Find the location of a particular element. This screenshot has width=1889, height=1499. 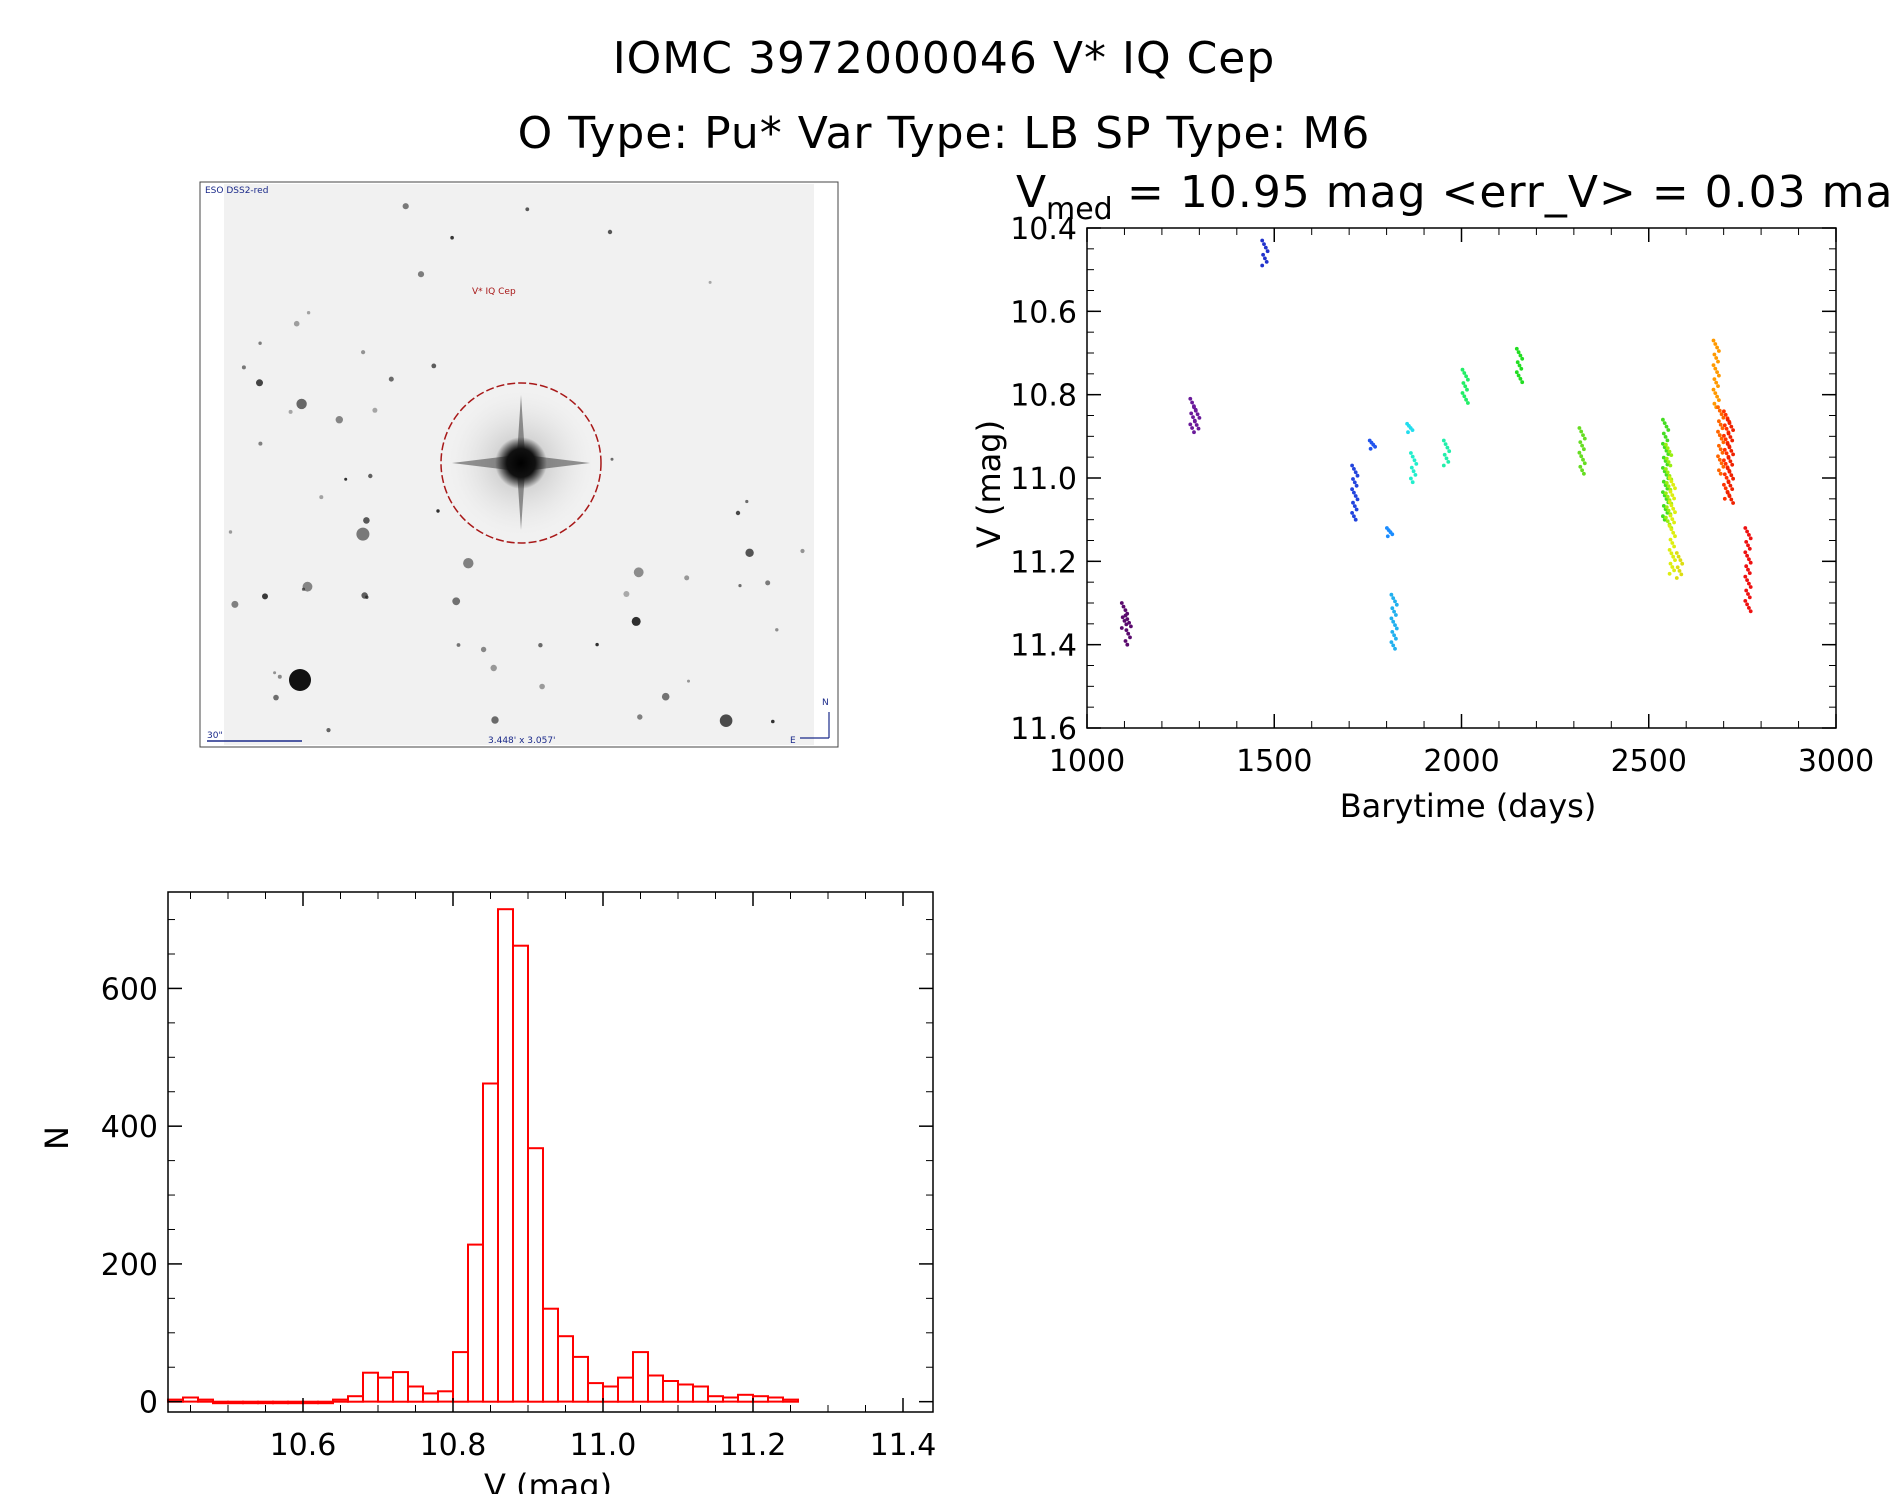

hist-ytick-label: 600 is located at coordinates (129, 989).